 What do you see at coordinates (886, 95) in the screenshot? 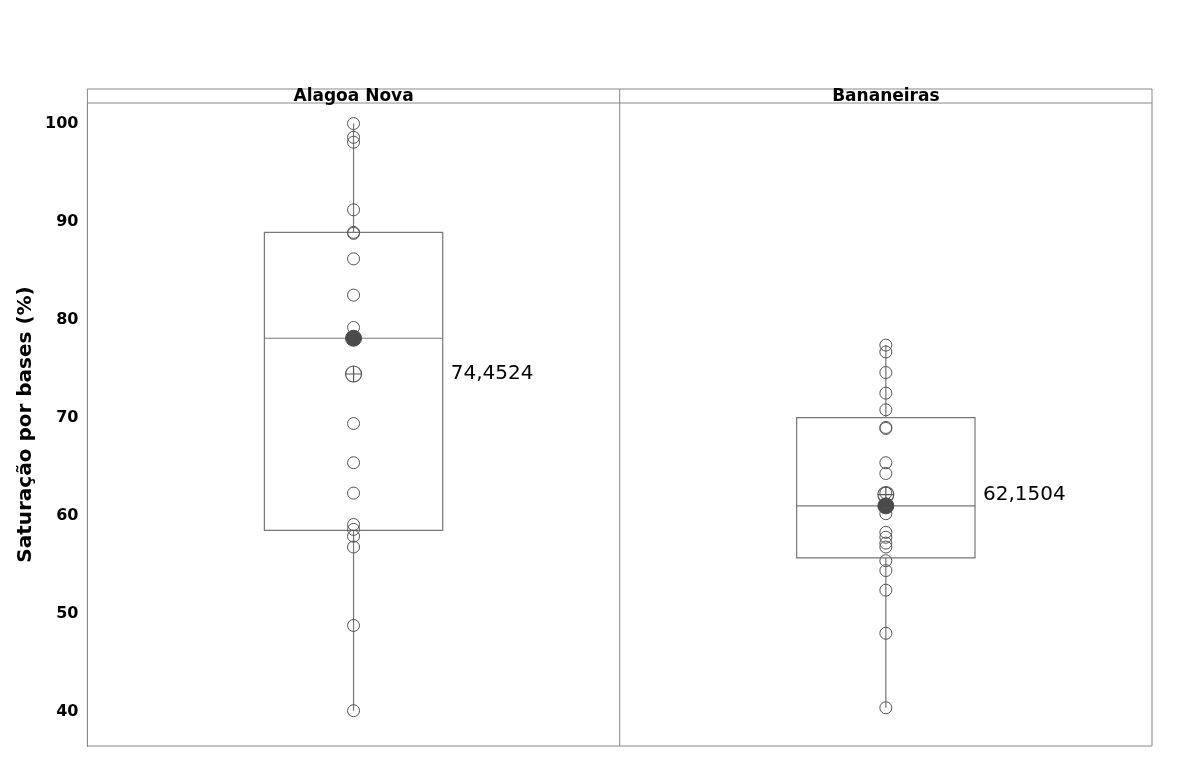
I see `x-tick-label: Bananeiras` at bounding box center [886, 95].